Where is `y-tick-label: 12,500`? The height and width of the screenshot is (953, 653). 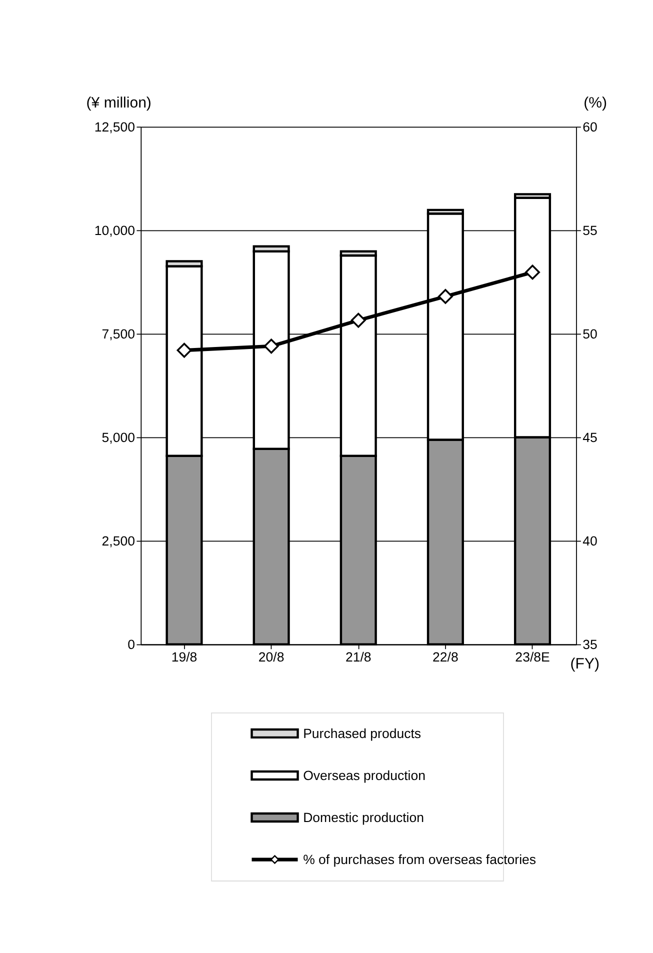
y-tick-label: 12,500 is located at coordinates (114, 127).